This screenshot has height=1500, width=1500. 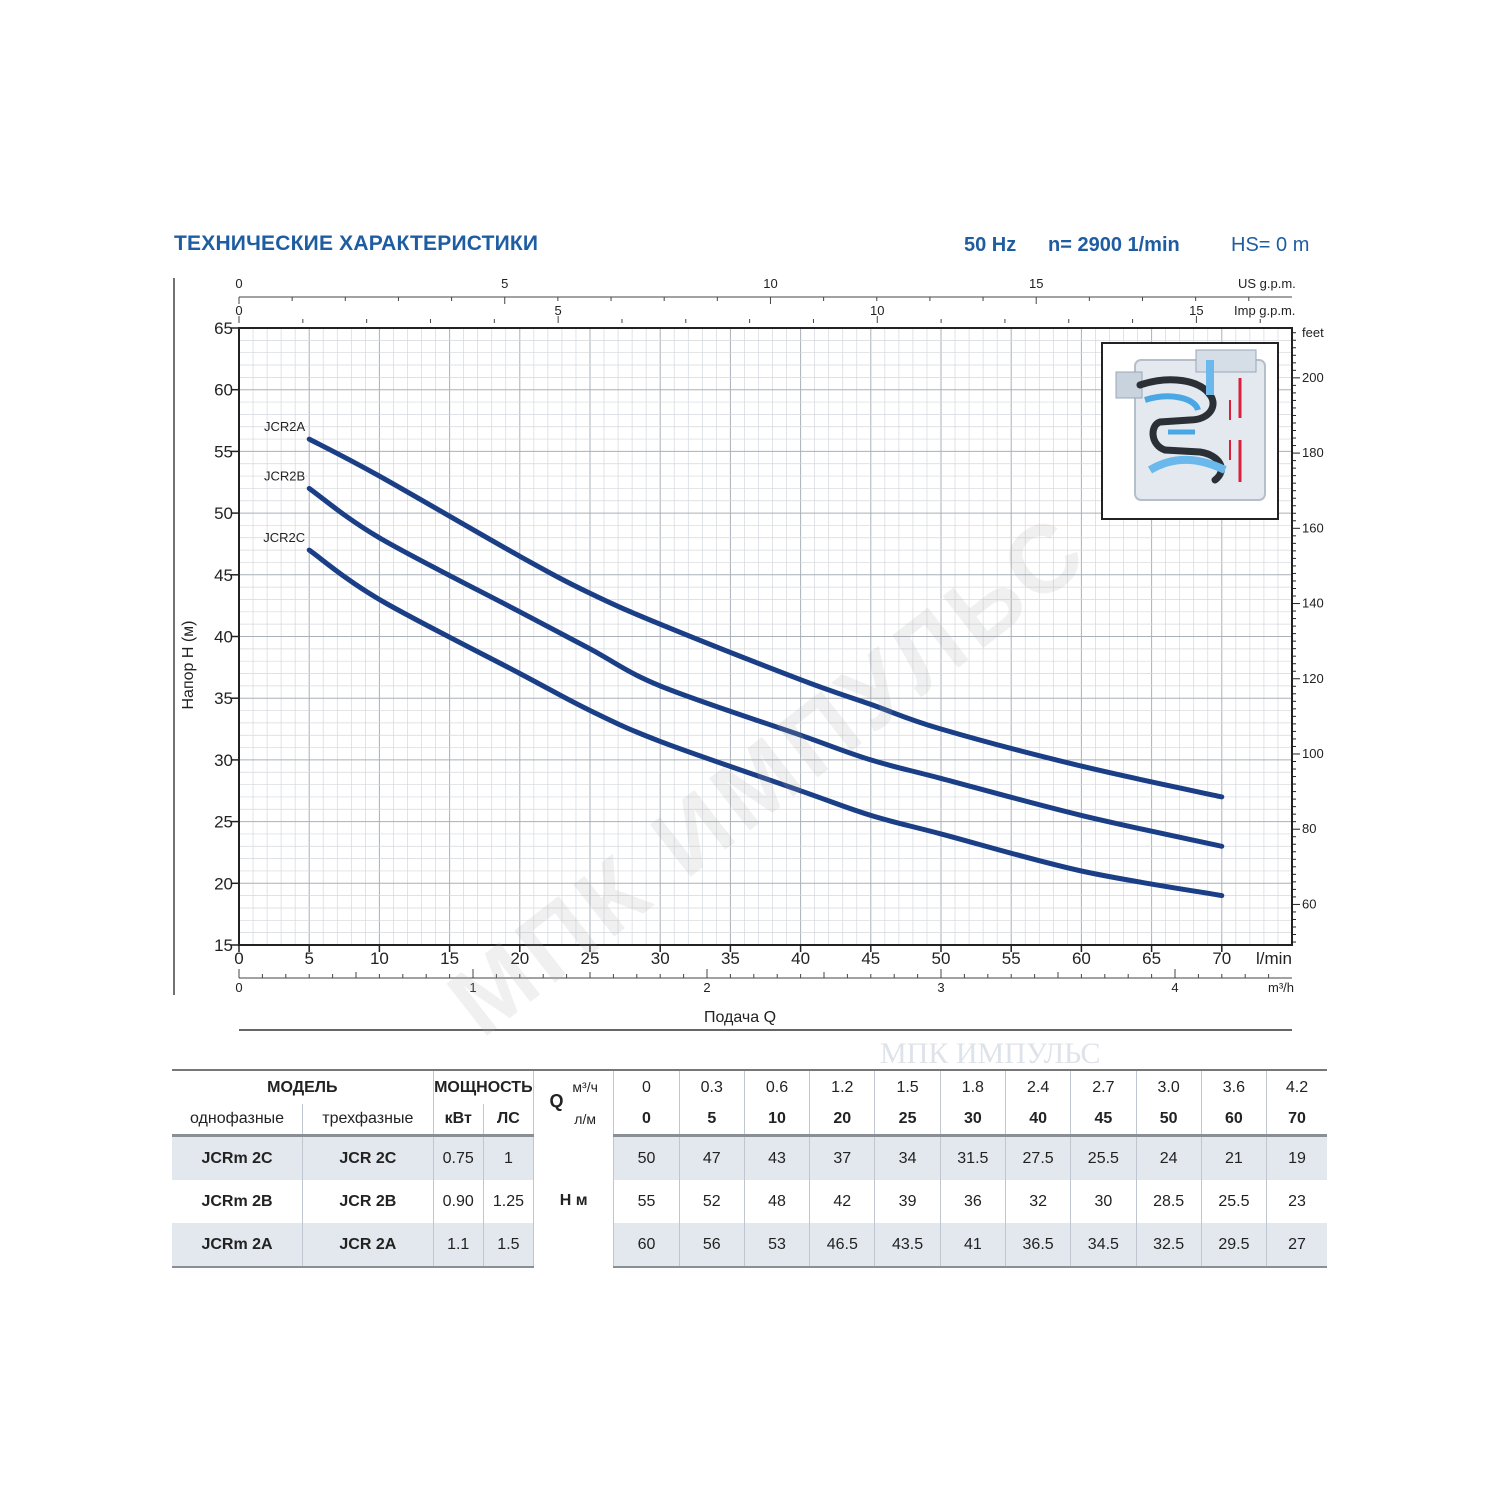 What do you see at coordinates (660, 958) in the screenshot?
I see `x-tick-label: 30` at bounding box center [660, 958].